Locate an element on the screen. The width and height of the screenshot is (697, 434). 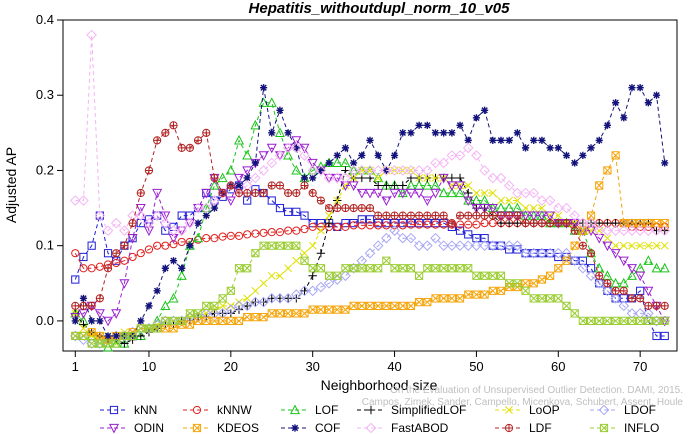
x-tick-label: 20 is located at coordinates (231, 366).